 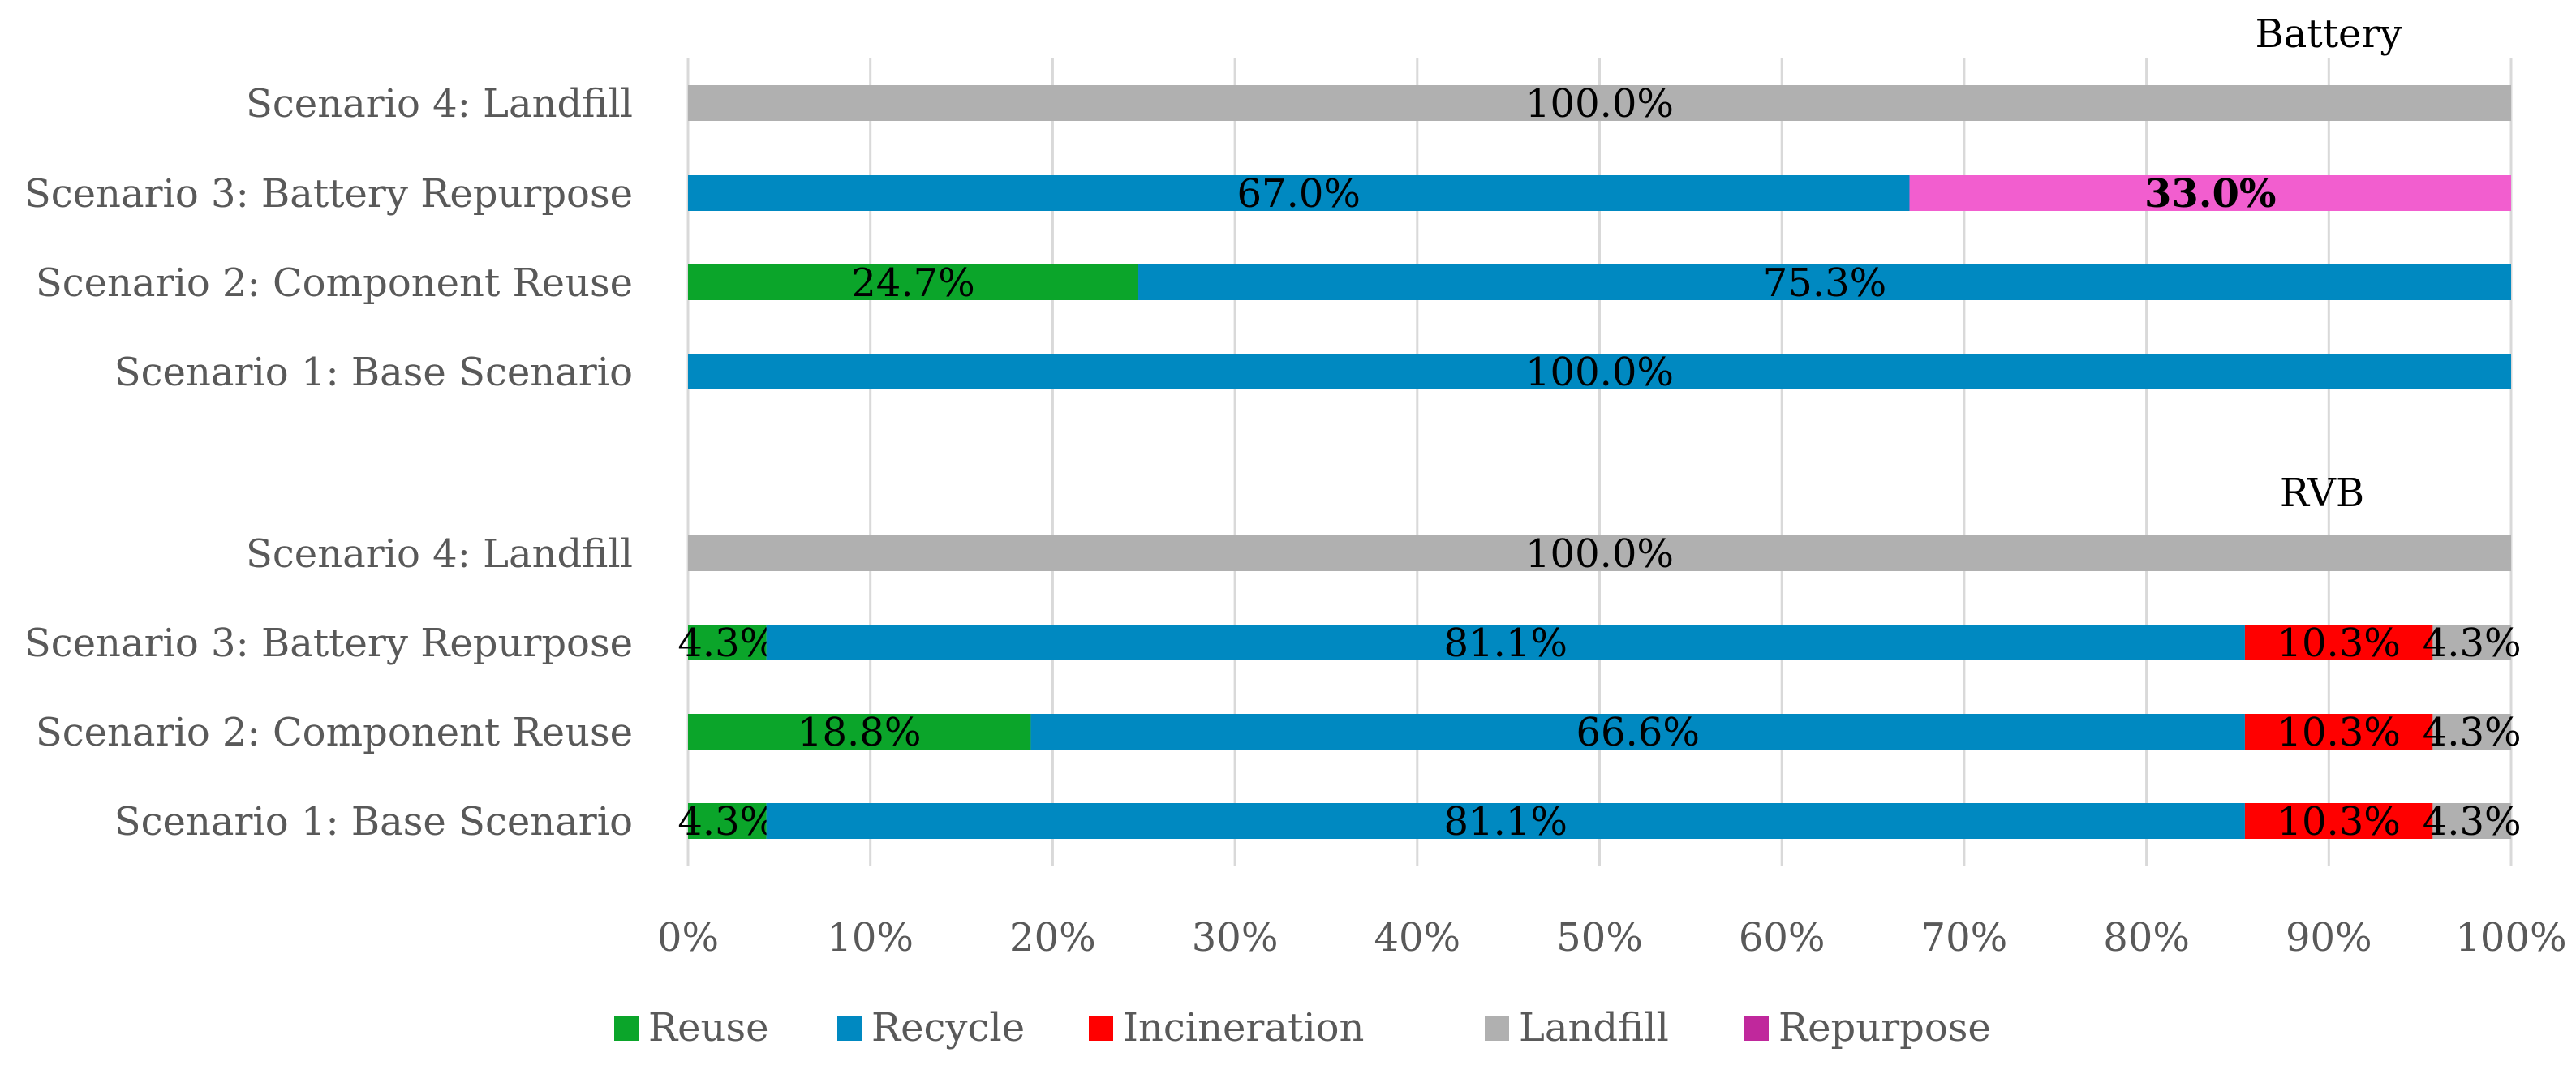 What do you see at coordinates (948, 1028) in the screenshot?
I see `legend-label: Recycle` at bounding box center [948, 1028].